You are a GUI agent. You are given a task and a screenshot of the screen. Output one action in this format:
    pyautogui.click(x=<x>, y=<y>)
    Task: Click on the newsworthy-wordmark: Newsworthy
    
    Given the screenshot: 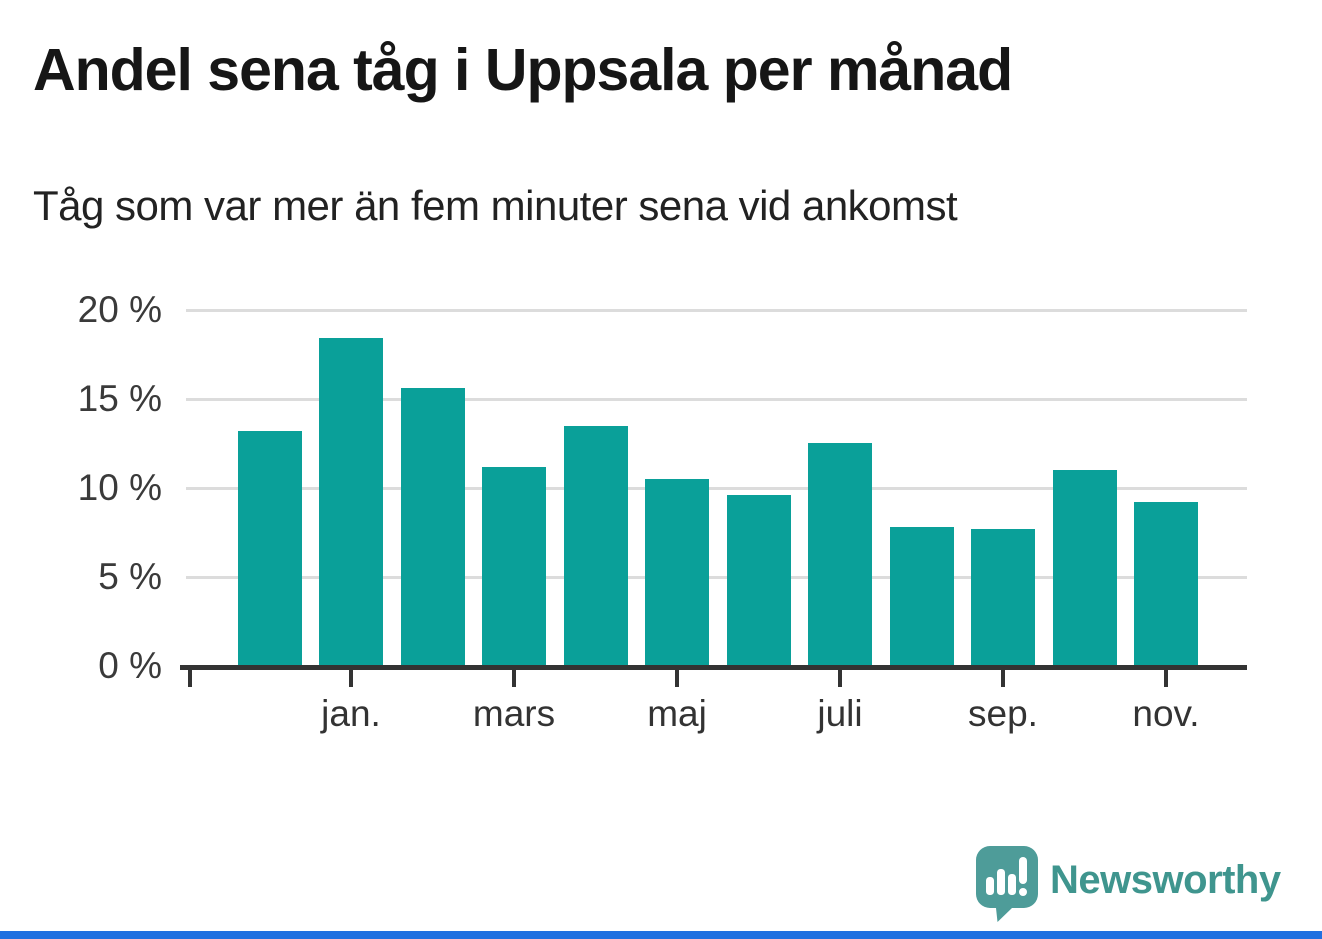 What is the action you would take?
    pyautogui.click(x=1165, y=880)
    